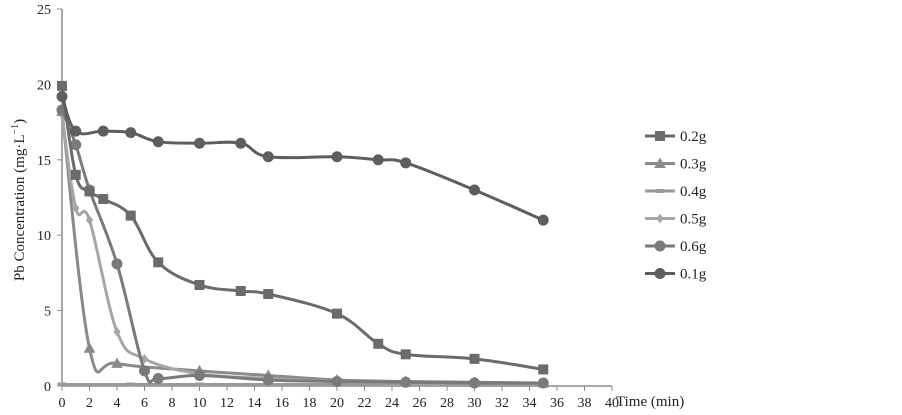 This screenshot has height=415, width=902. I want to click on y-tick-label: 25, so click(44, 10).